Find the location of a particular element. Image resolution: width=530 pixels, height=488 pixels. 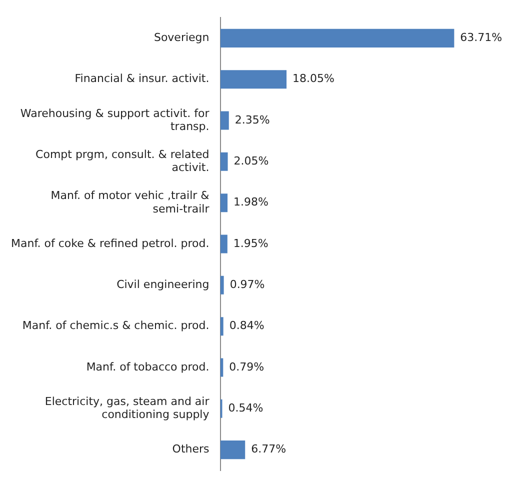

data-label: 0.84% is located at coordinates (246, 325).